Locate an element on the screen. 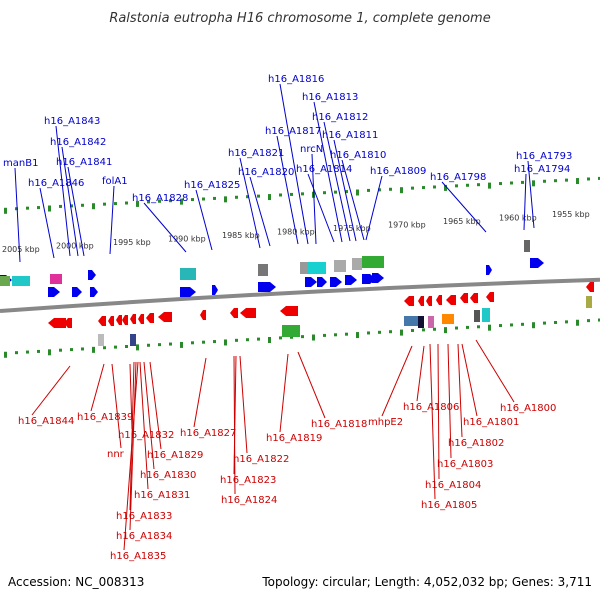  scale-tick-label: 1975 kbp is located at coordinates (352, 228).